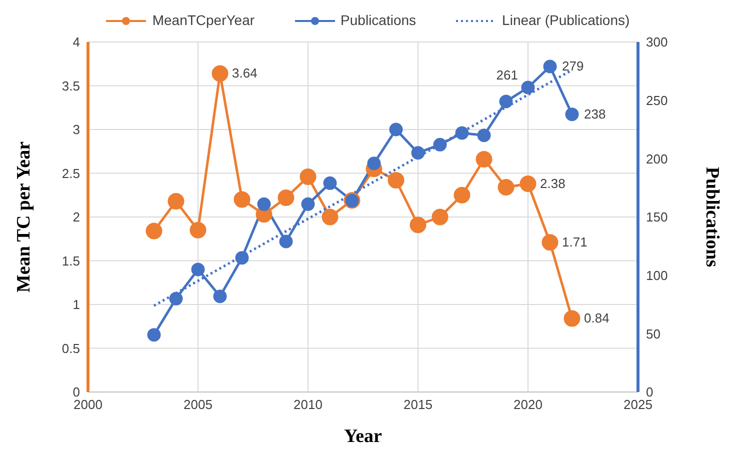 This screenshot has height=475, width=737. Describe the element at coordinates (573, 66) in the screenshot. I see `data-label: 279` at that location.